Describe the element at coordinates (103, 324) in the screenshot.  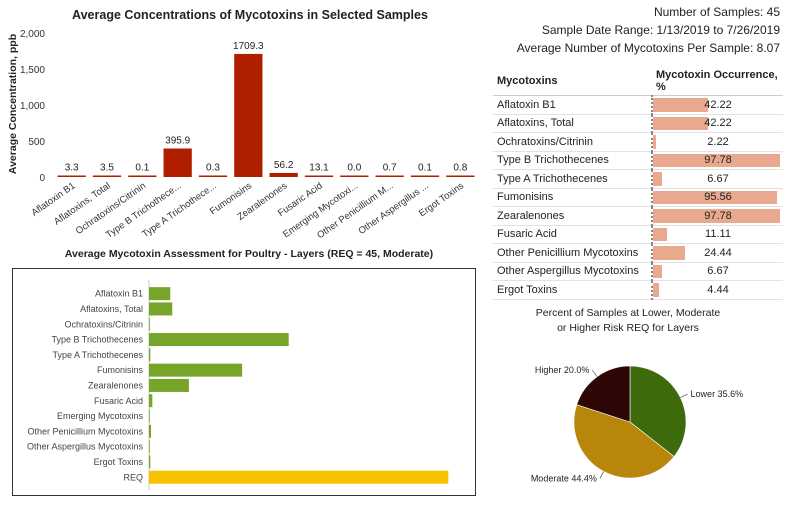
I see `chart2-category-label: Ochratoxins/Citrinin` at that location.